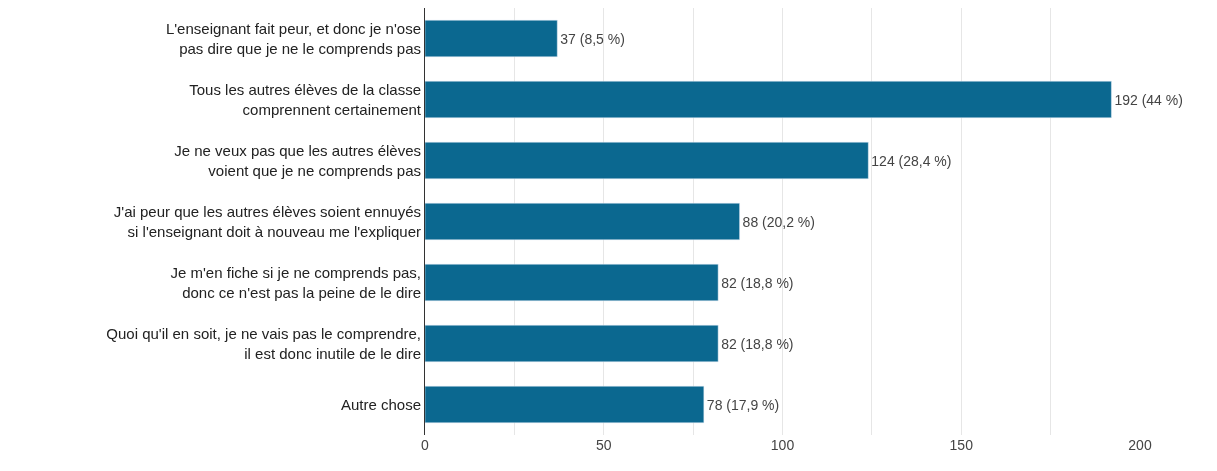 The height and width of the screenshot is (471, 1217). I want to click on x-tick-label: 0, so click(425, 445).